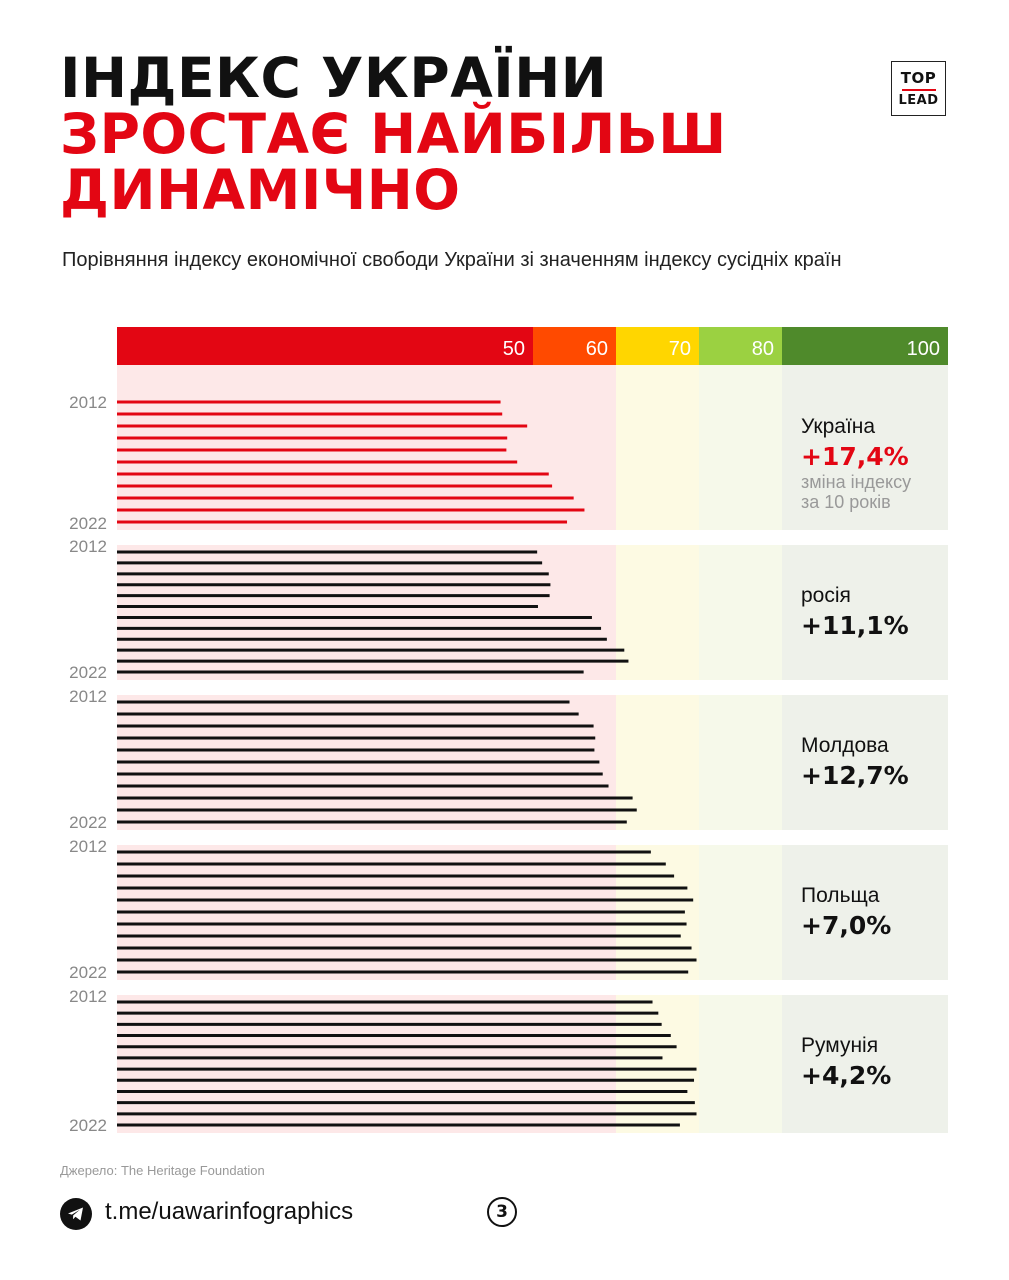  Describe the element at coordinates (846, 925) in the screenshot. I see `change-value: +7,0%` at that location.